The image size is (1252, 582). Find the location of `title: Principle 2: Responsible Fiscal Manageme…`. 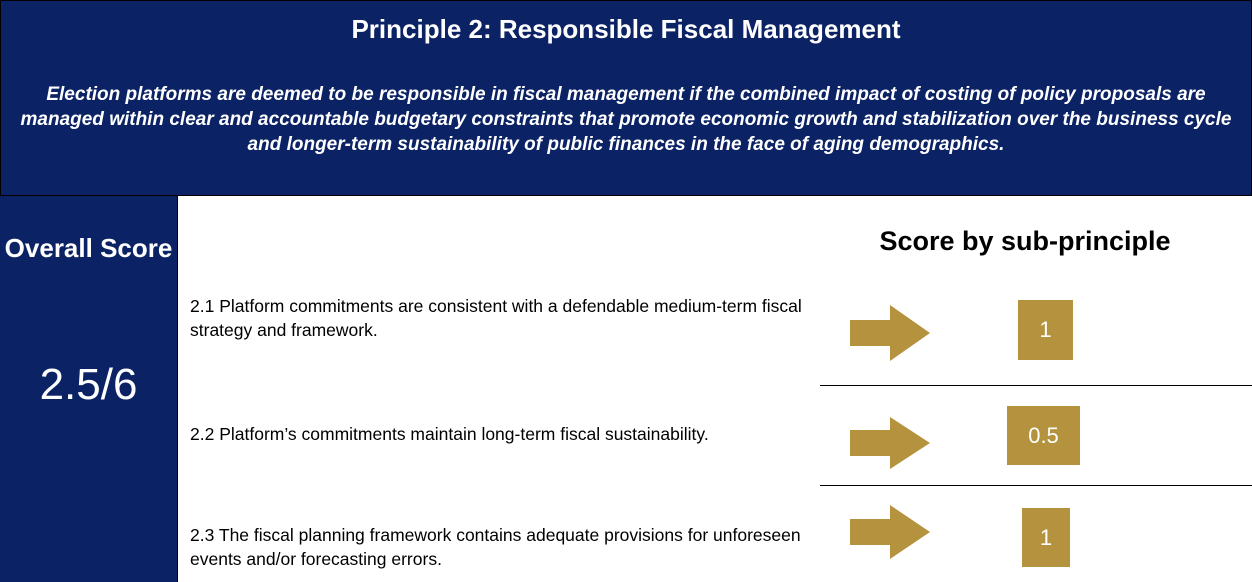

title: Principle 2: Responsible Fiscal Manageme… is located at coordinates (626, 29).